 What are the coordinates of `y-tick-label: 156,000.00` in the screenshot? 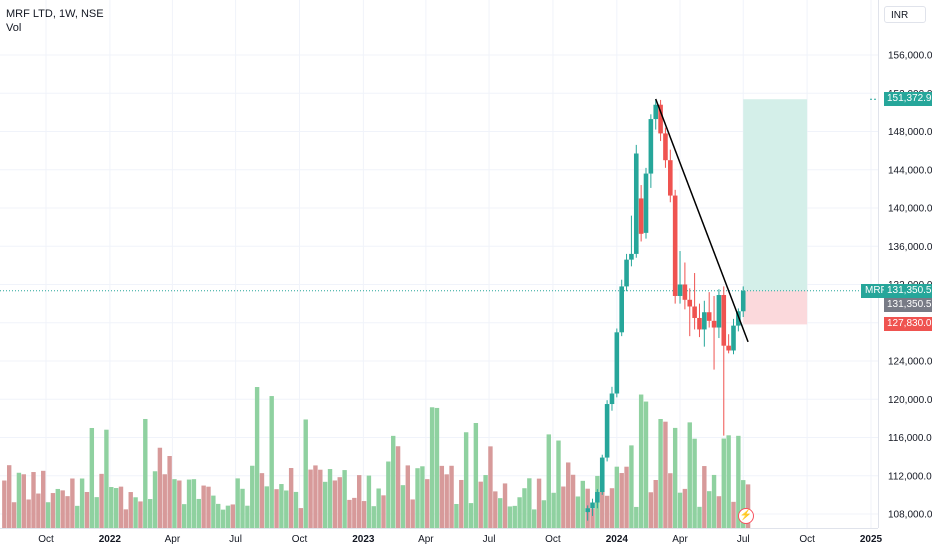 It's located at (910, 56).